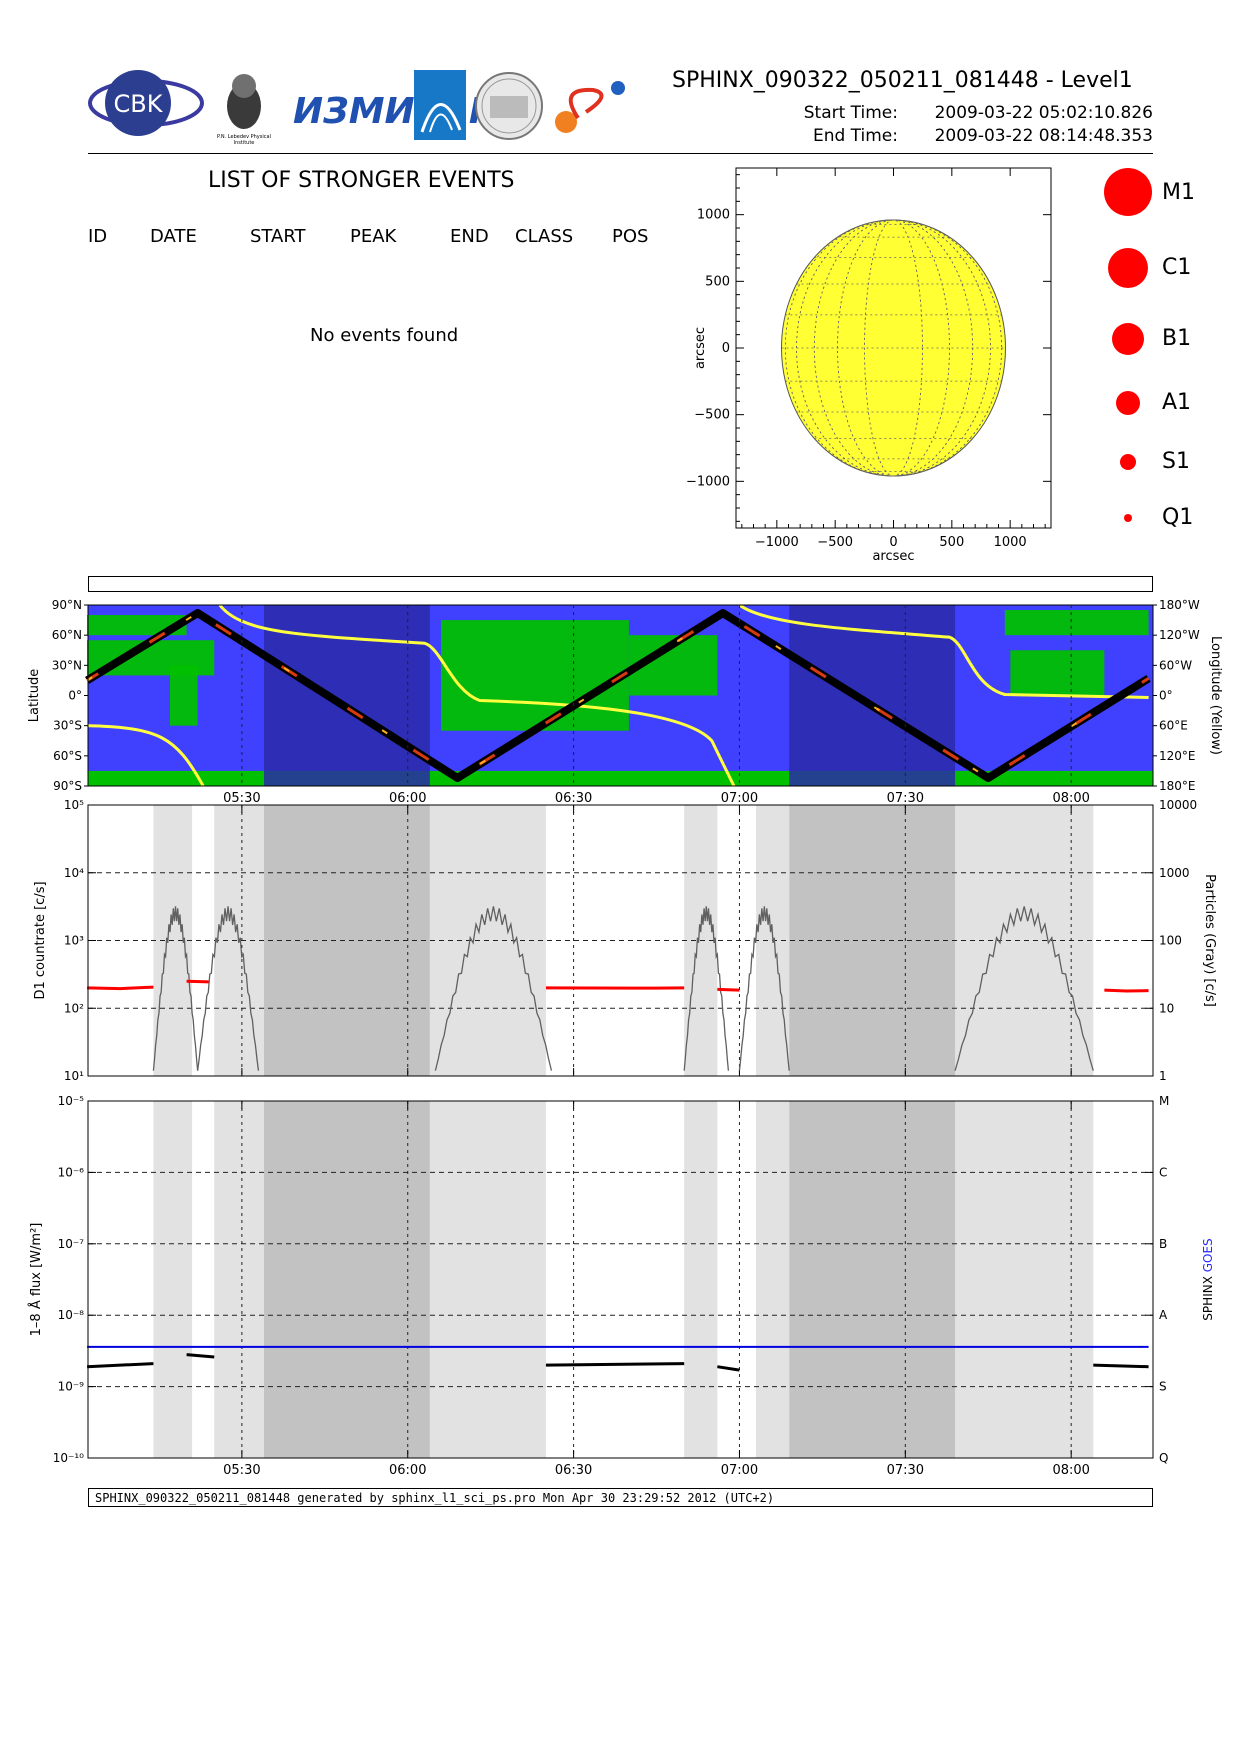  I want to click on flux-y2tick-label: C, so click(1163, 1172).